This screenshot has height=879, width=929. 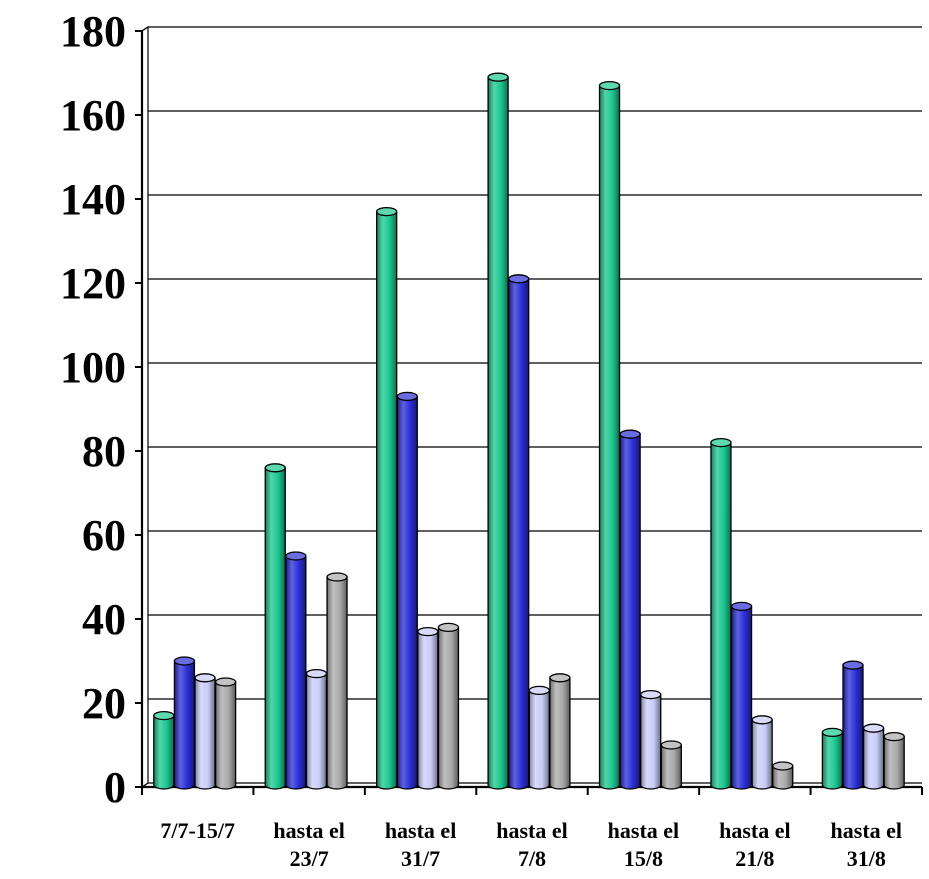 I want to click on y-tick-label: 180, so click(x=93, y=31).